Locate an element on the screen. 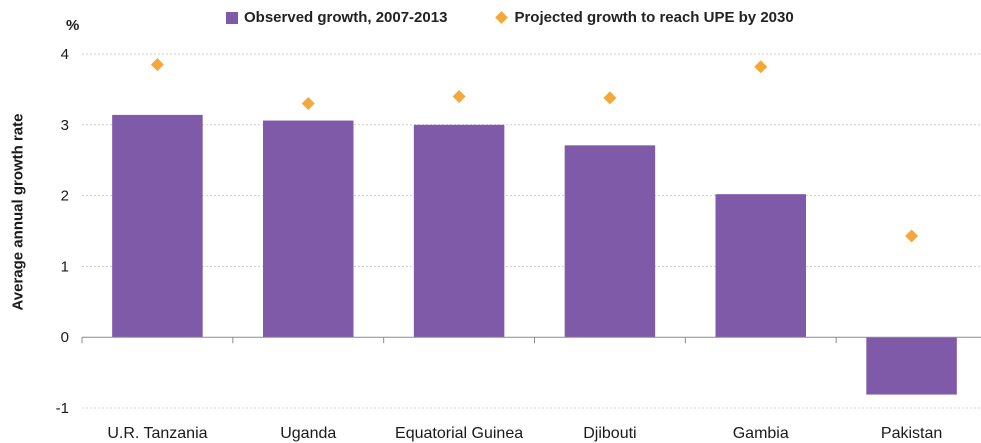  x-tick-label: Pakistan is located at coordinates (911, 433).